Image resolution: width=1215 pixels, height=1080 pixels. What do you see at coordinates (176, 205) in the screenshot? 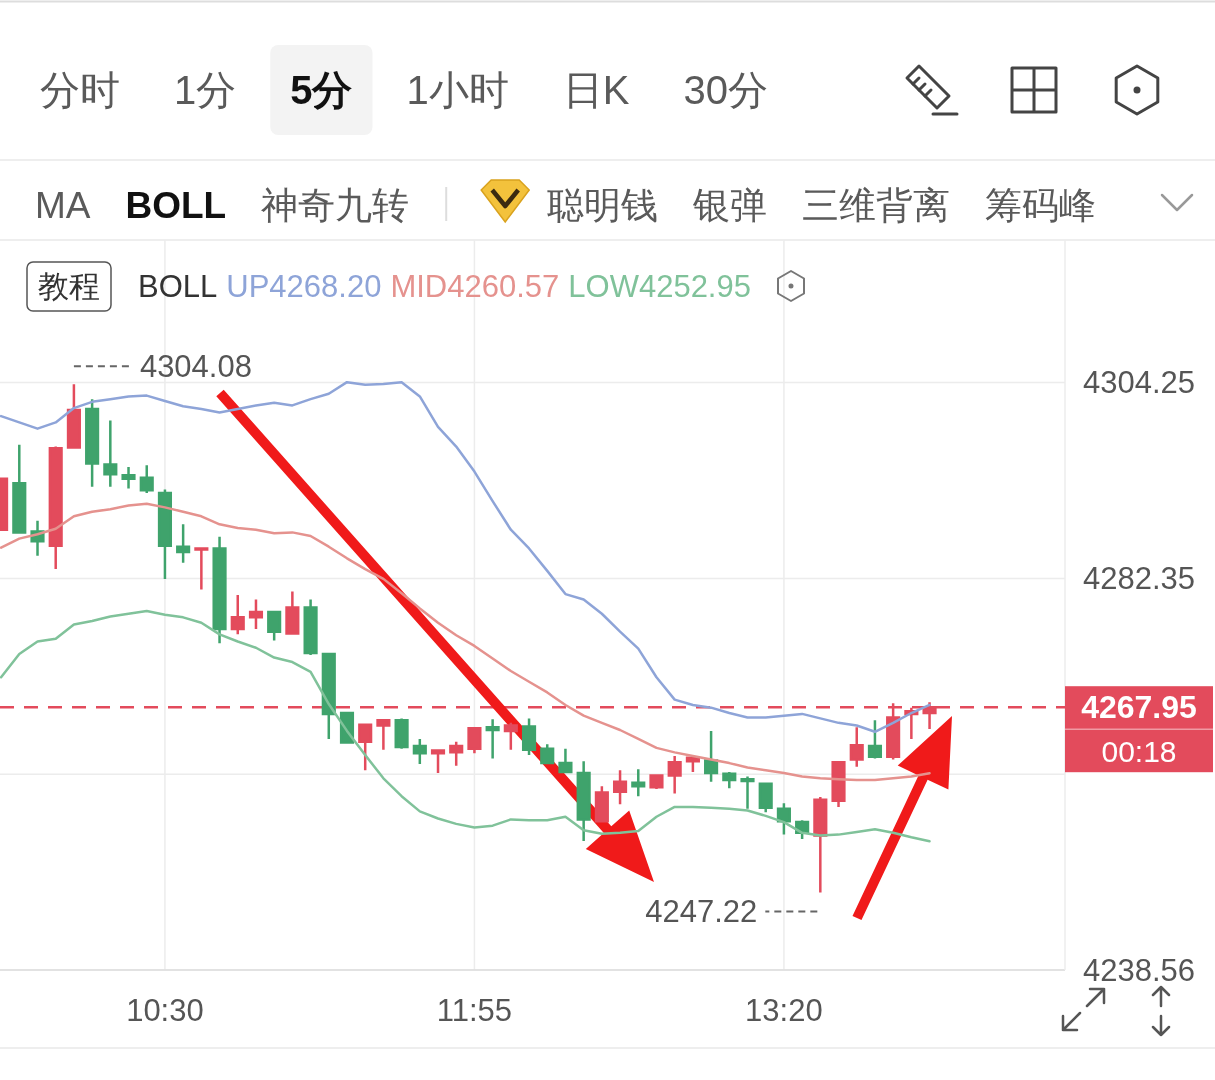
I see `text: BOLL` at bounding box center [176, 205].